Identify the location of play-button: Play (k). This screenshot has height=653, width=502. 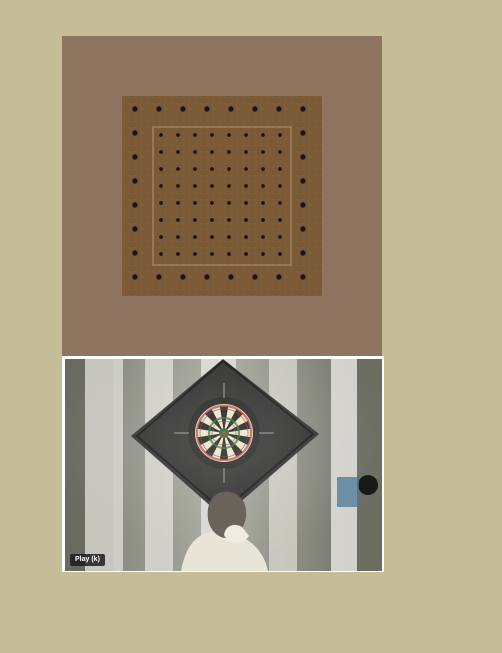
(87, 560).